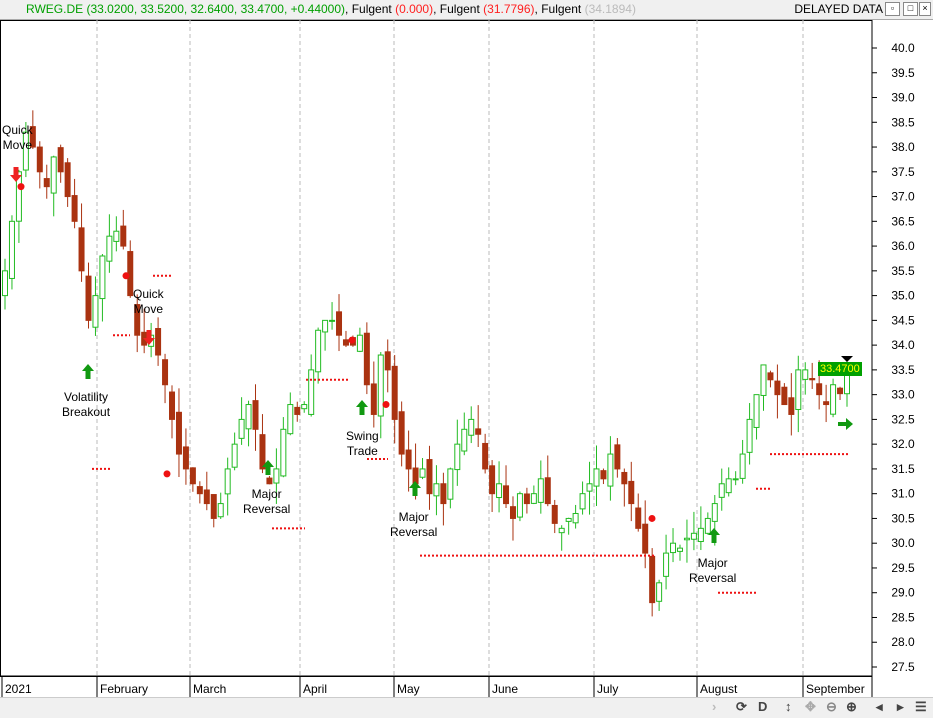 The image size is (933, 718). I want to click on y-axis-area, so click(902, 358).